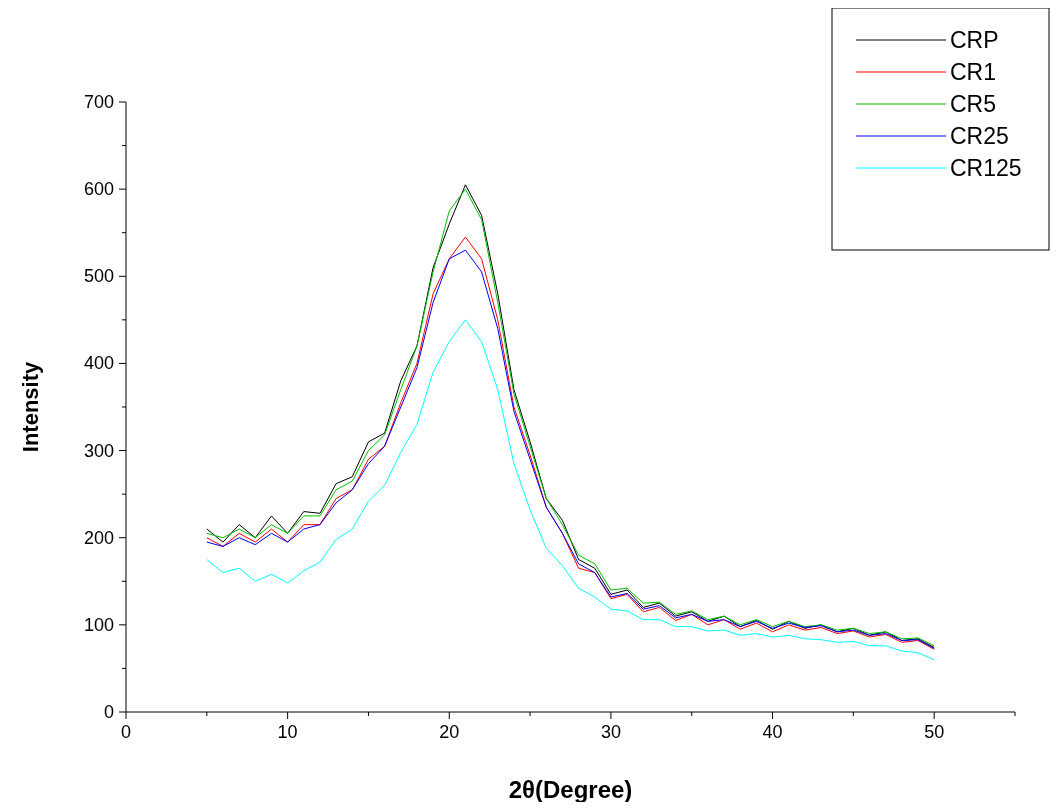 This screenshot has width=1058, height=810. What do you see at coordinates (974, 40) in the screenshot?
I see `legend-label: CRP` at bounding box center [974, 40].